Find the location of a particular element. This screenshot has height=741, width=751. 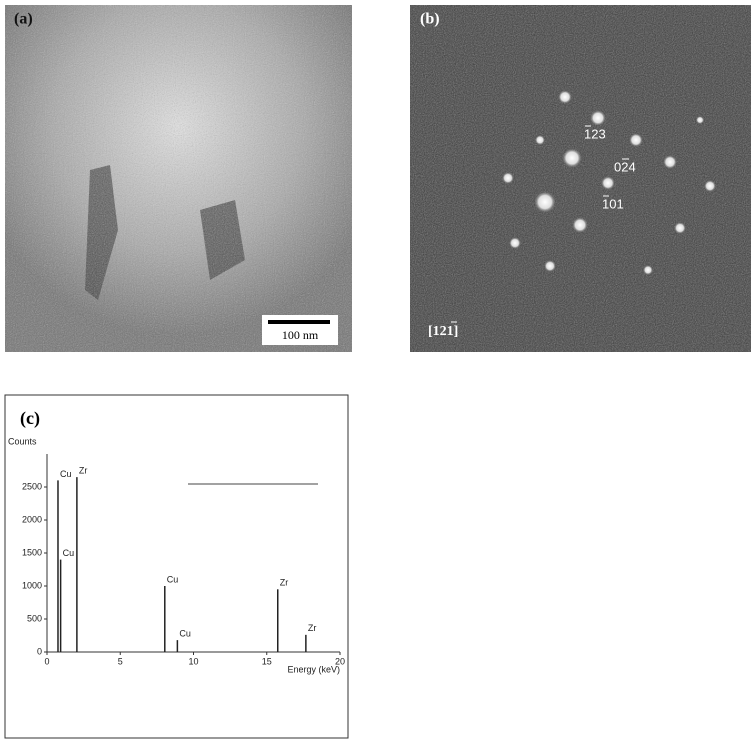

panel-label: (b) is located at coordinates (430, 19).